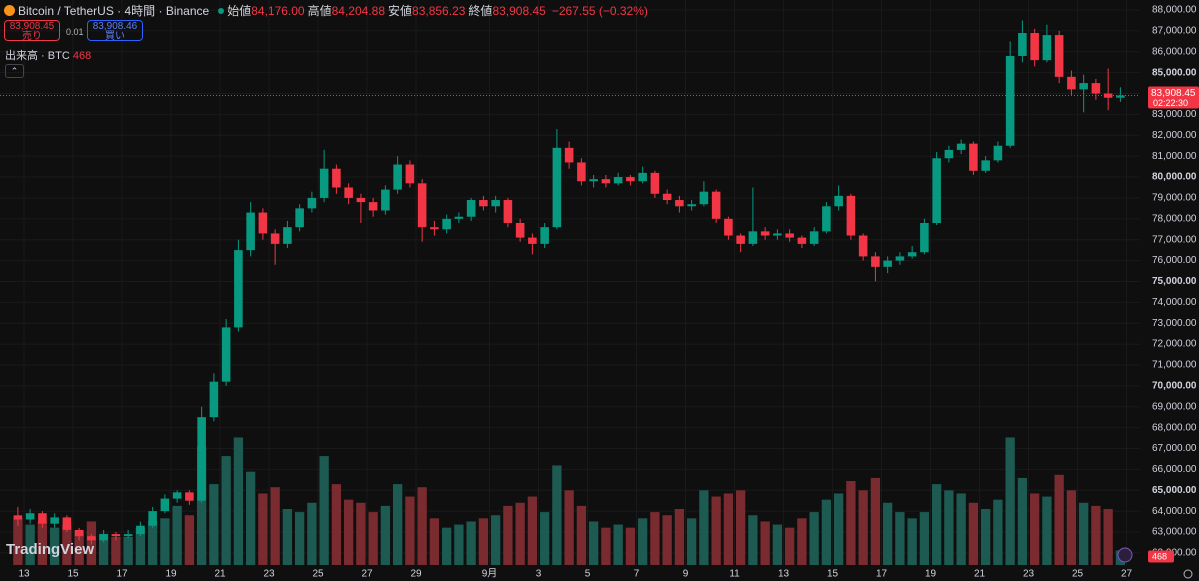  Describe the element at coordinates (439, 11) in the screenshot. I see `ohlc-value: 83,856.23` at that location.